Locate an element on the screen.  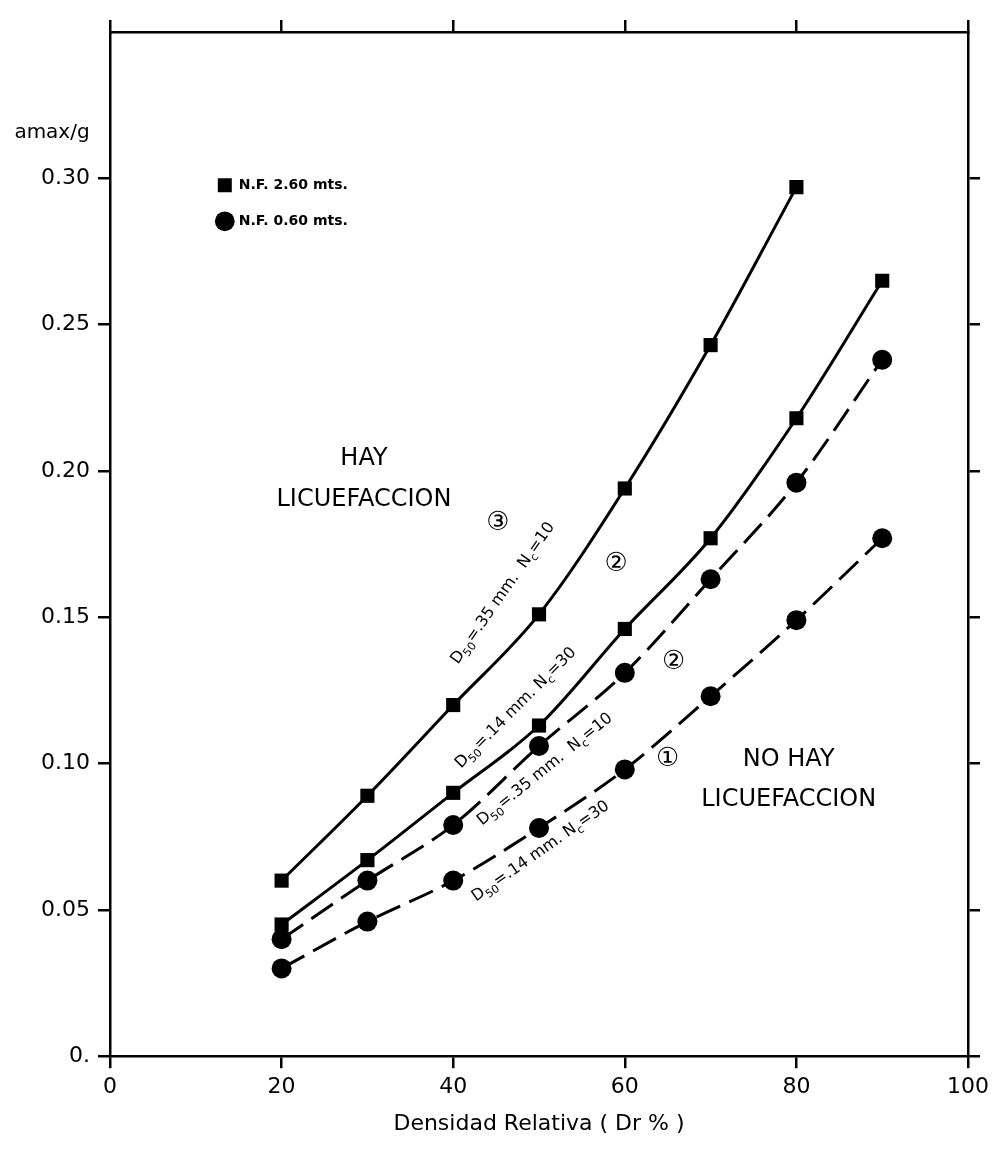
legend-label: N.F. 2.60 mts. is located at coordinates (293, 183).